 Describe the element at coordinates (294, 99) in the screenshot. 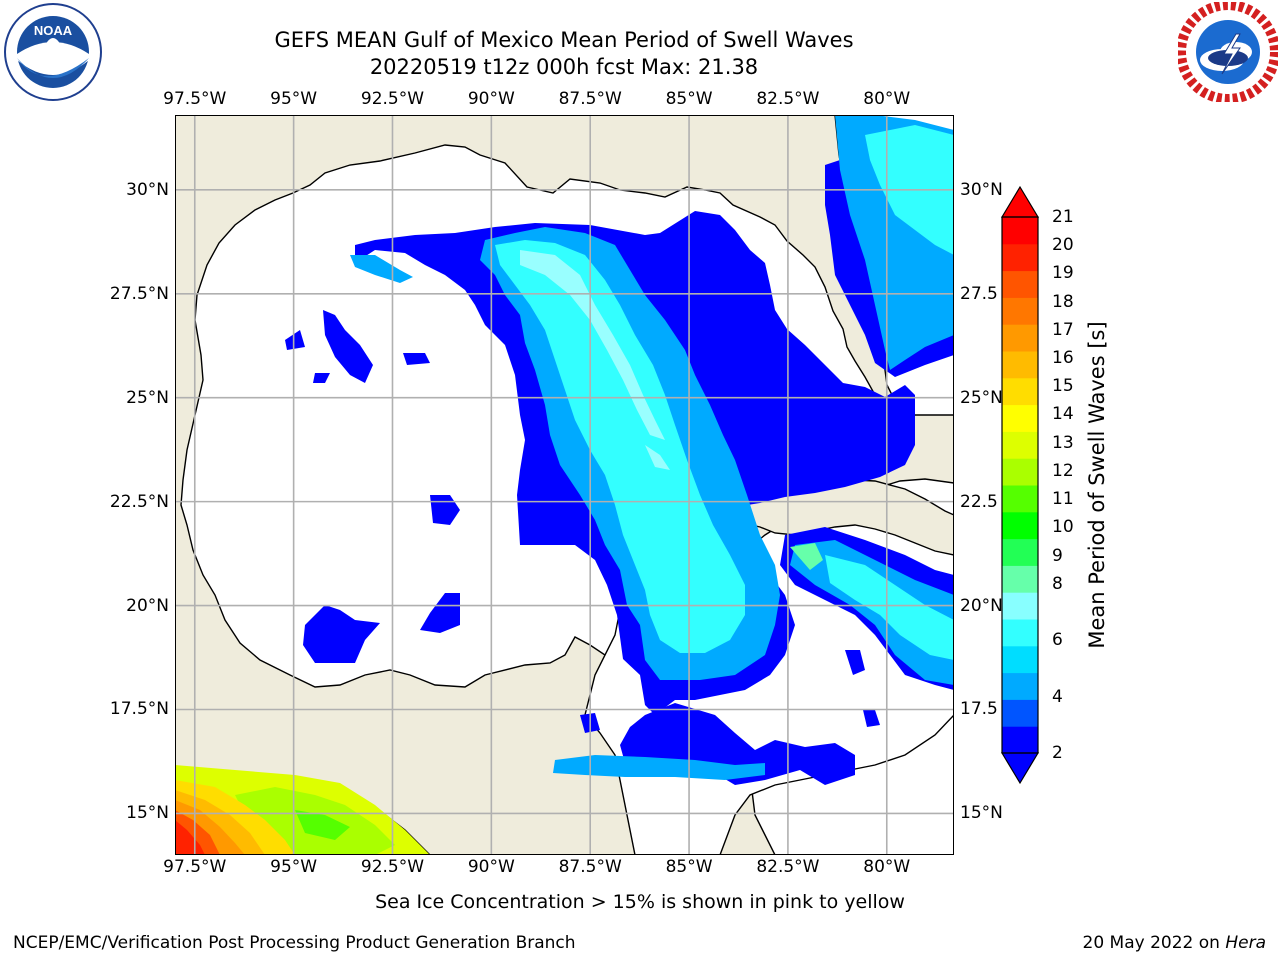

I see `lon-label-top: 95°W` at that location.